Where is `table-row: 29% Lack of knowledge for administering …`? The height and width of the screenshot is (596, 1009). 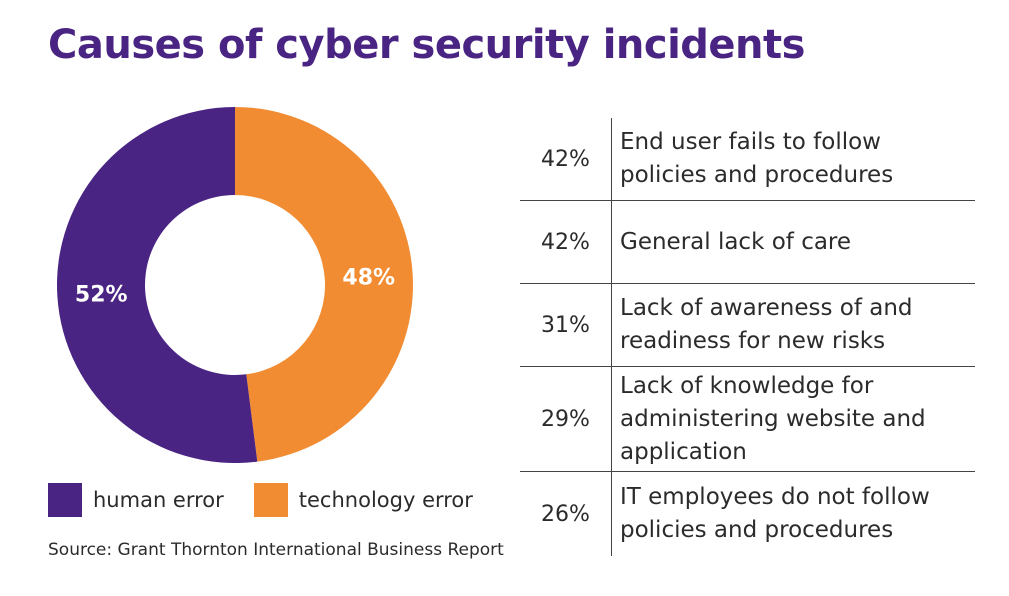 table-row: 29% Lack of knowledge for administering … is located at coordinates (747, 419).